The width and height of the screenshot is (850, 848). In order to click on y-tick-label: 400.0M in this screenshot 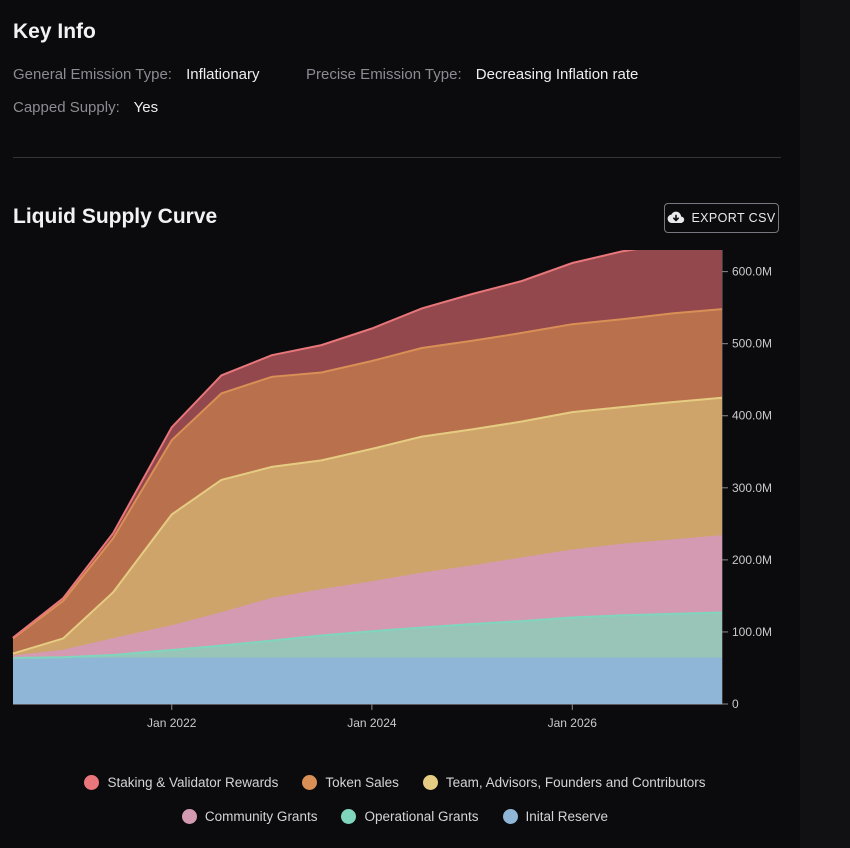, I will do `click(752, 416)`.